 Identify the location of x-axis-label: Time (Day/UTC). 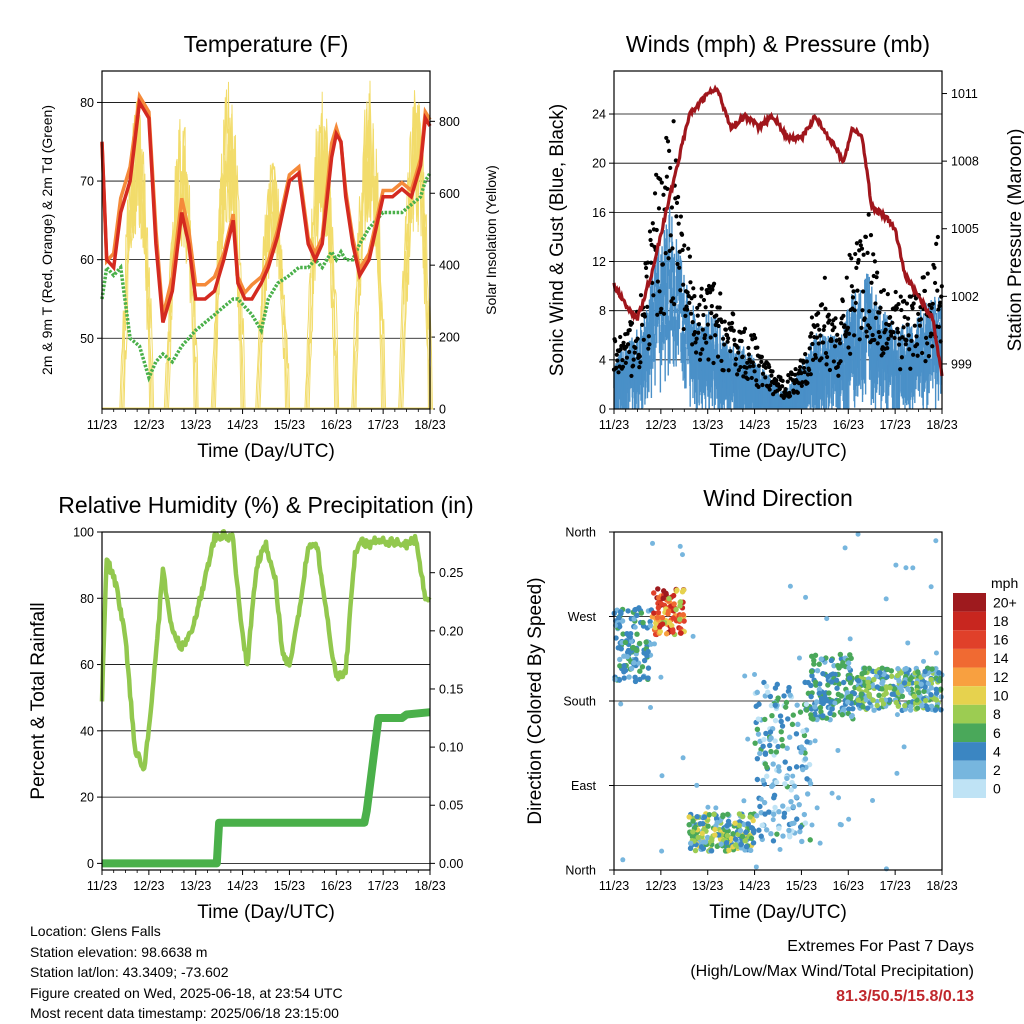
(266, 451).